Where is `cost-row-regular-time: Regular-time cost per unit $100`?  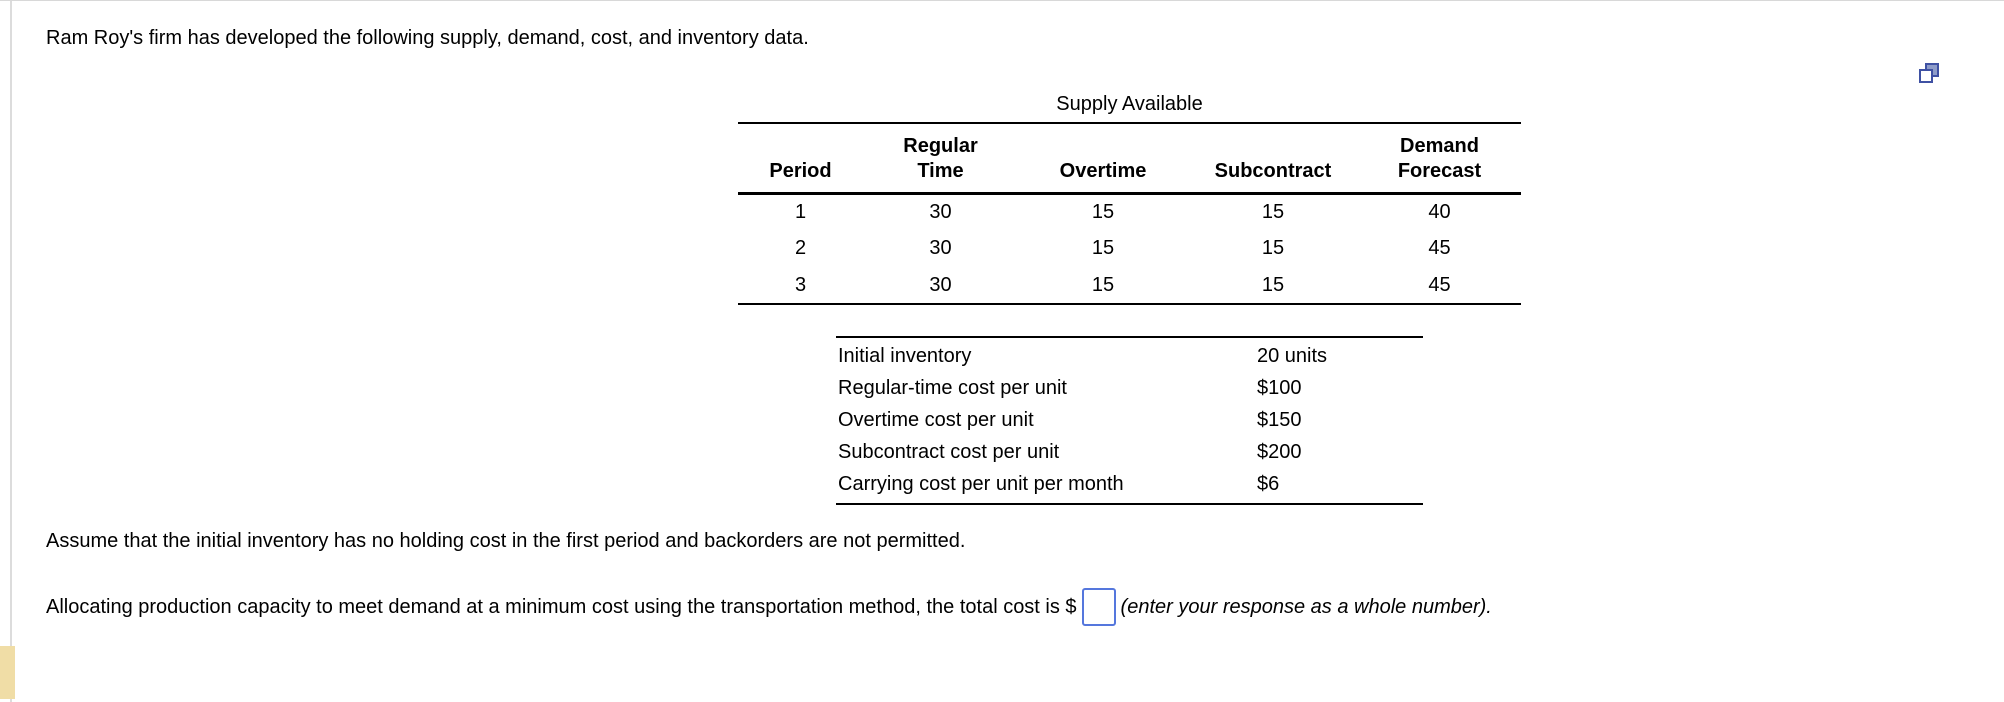 cost-row-regular-time: Regular-time cost per unit $100 is located at coordinates (1129, 388).